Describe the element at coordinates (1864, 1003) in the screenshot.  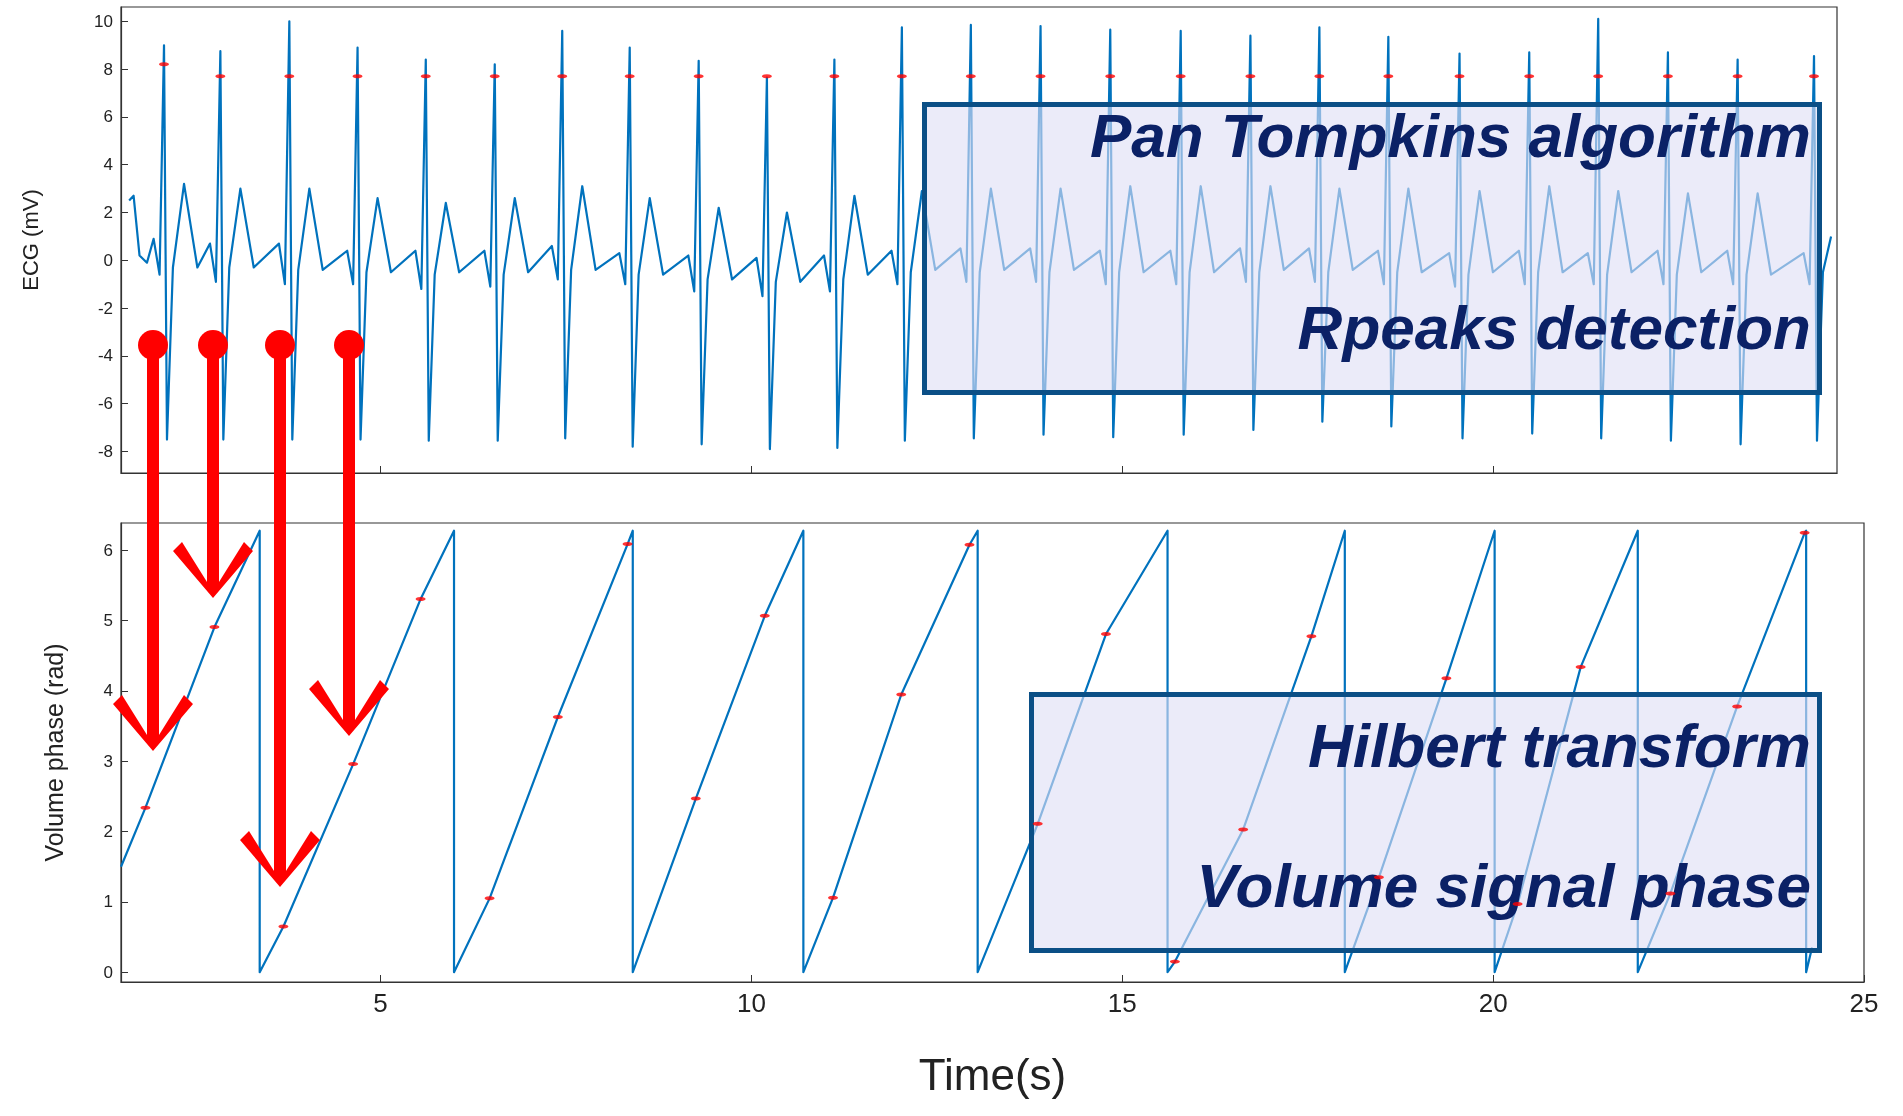
I see `x-tick-label: 25` at that location.